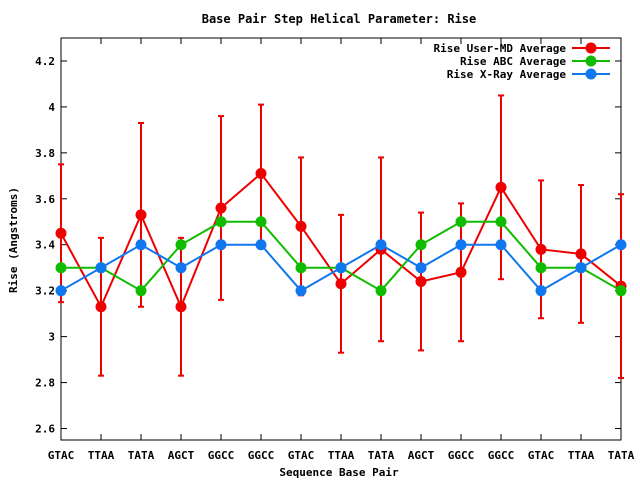 The image size is (640, 480). I want to click on y-tick-label: 3, so click(51, 337).